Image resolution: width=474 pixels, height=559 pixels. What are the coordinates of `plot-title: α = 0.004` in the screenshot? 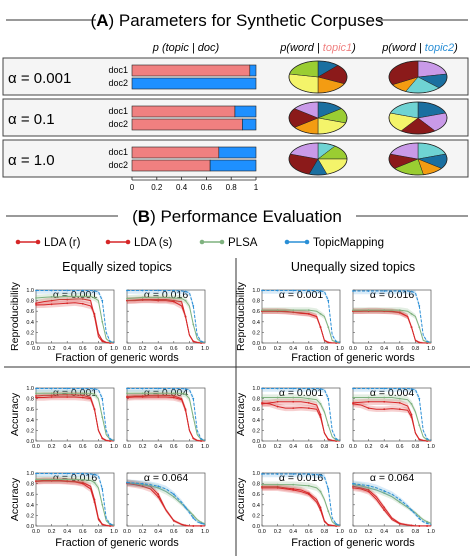 It's located at (392, 393).